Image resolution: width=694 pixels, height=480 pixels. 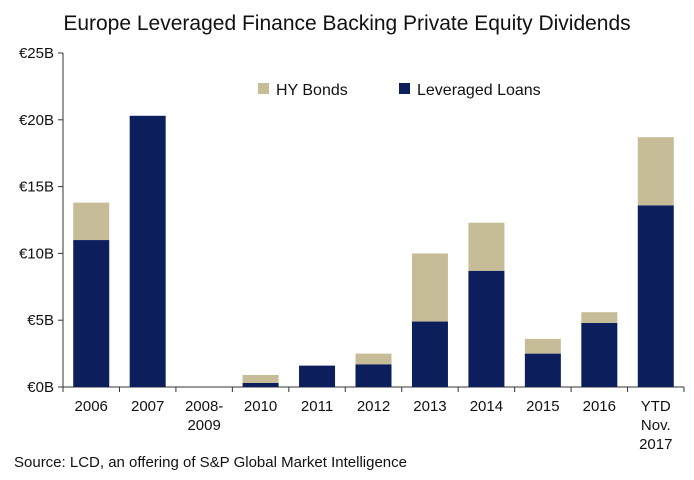 I want to click on y-tick-label: €10B, so click(x=36, y=253).